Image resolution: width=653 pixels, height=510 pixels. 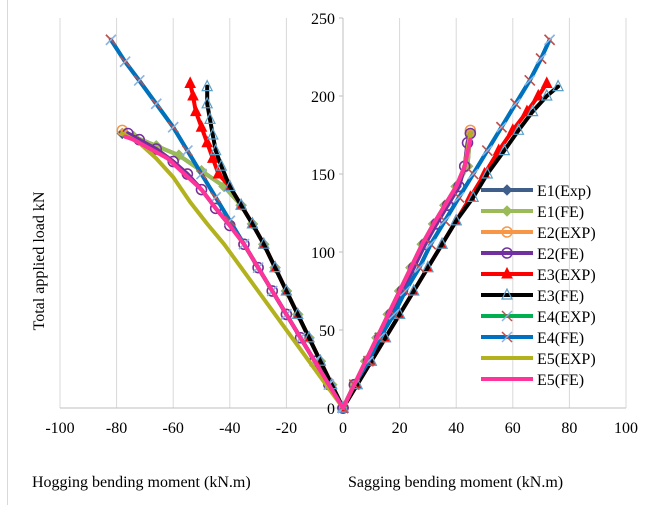 I want to click on x-tick-label: 40, so click(x=456, y=428).